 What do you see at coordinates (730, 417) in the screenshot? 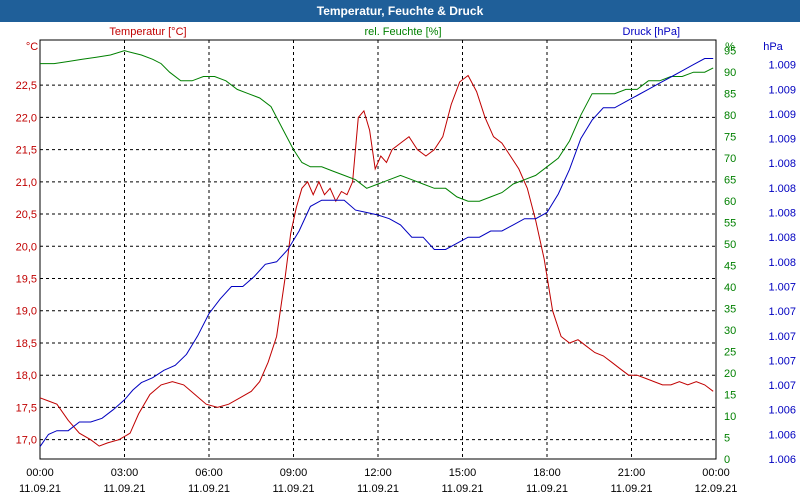
I see `humidity-tick-label: 10` at bounding box center [730, 417].